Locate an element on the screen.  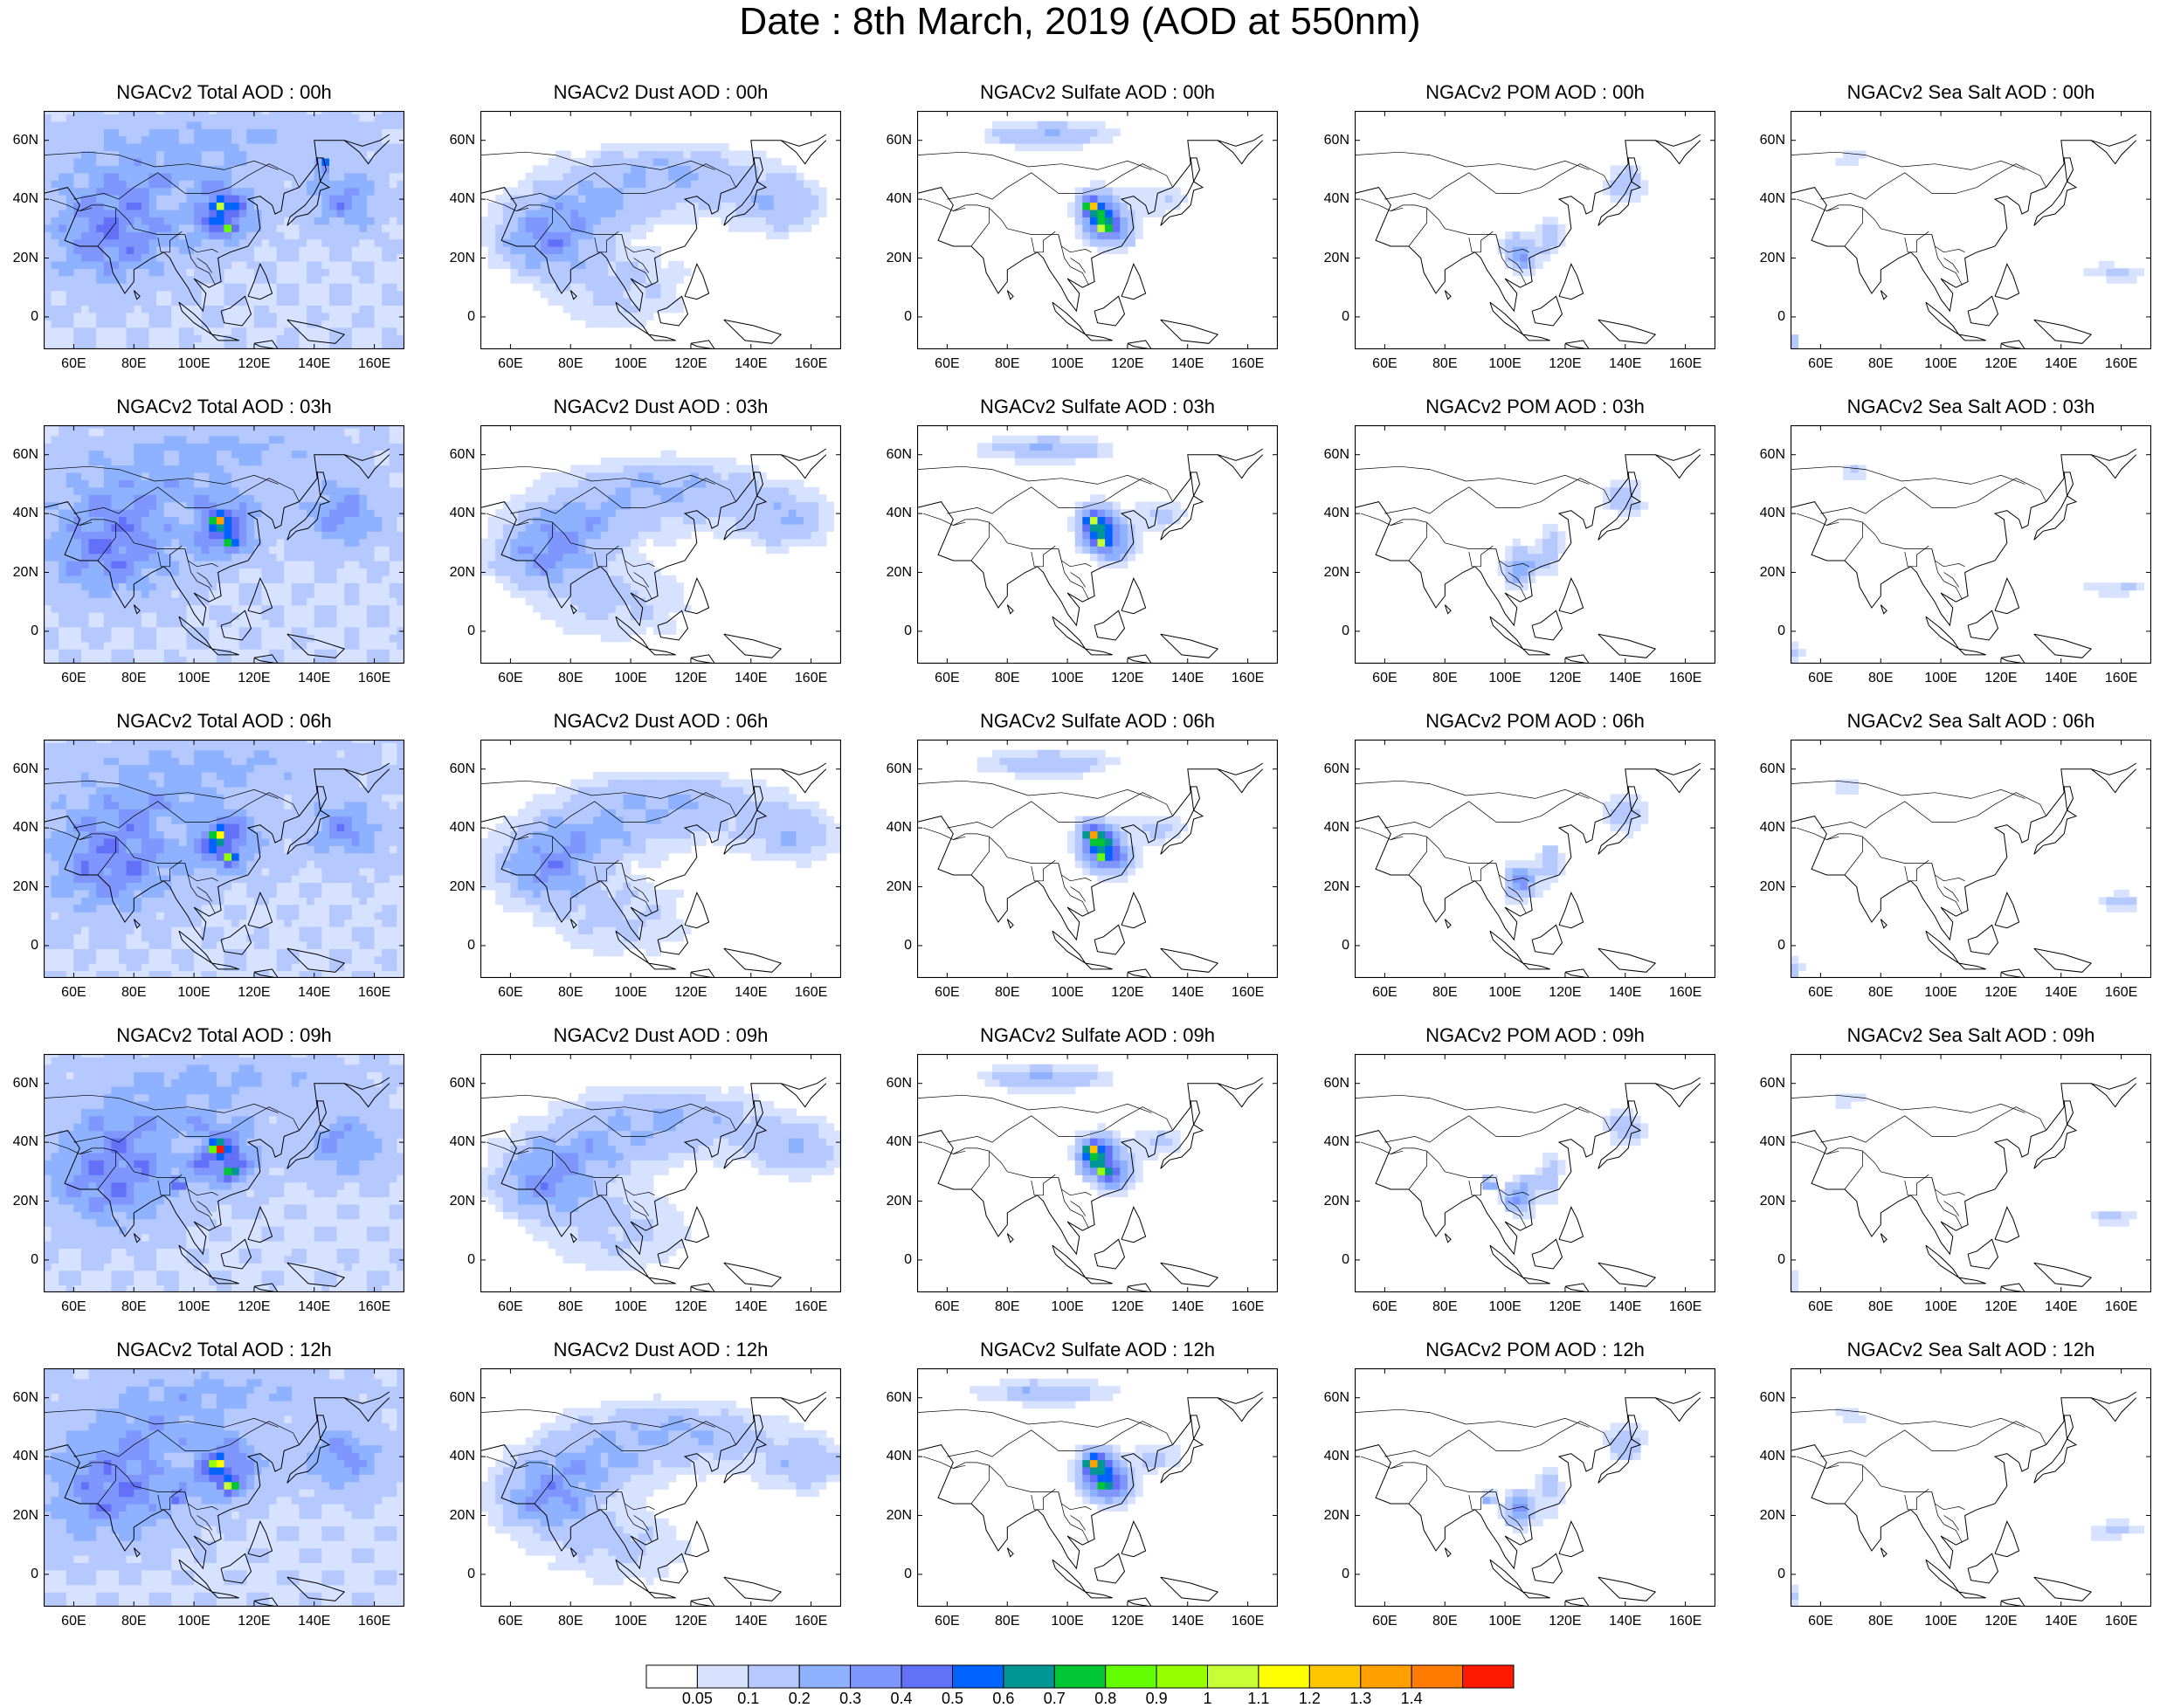
lon-tick-label: 160E is located at coordinates (1248, 363).